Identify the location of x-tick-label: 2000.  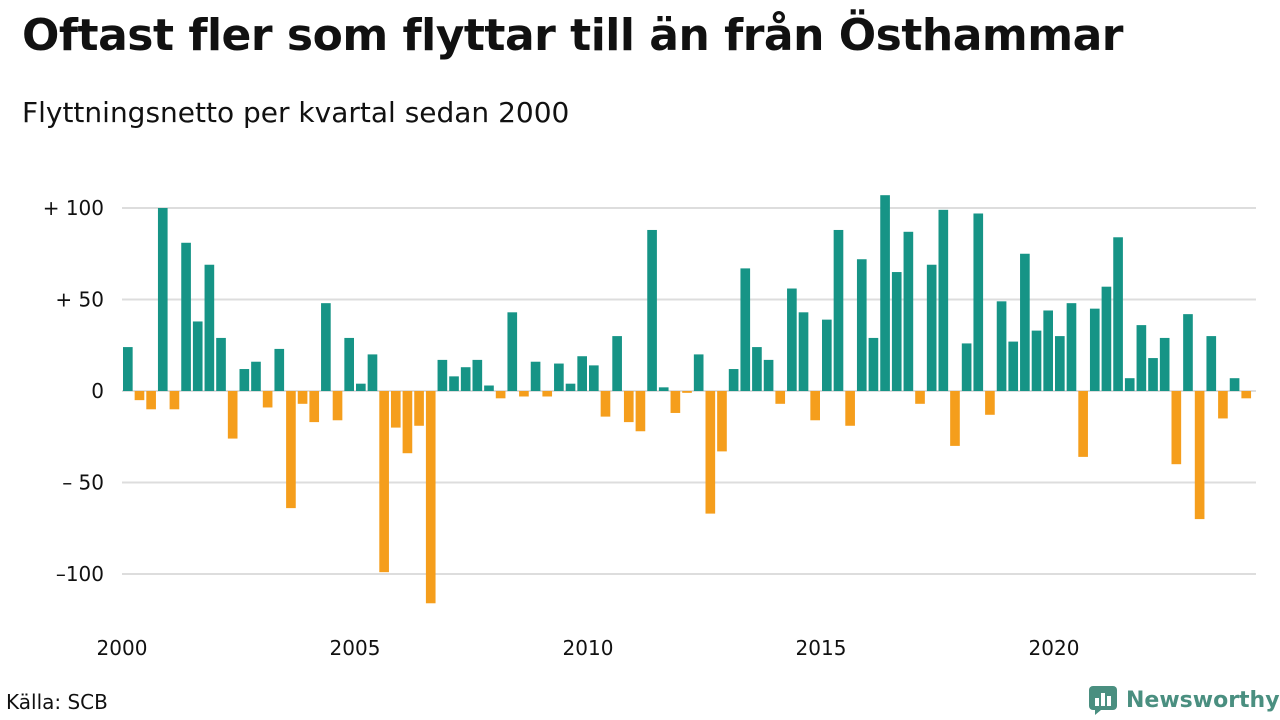
(122, 648).